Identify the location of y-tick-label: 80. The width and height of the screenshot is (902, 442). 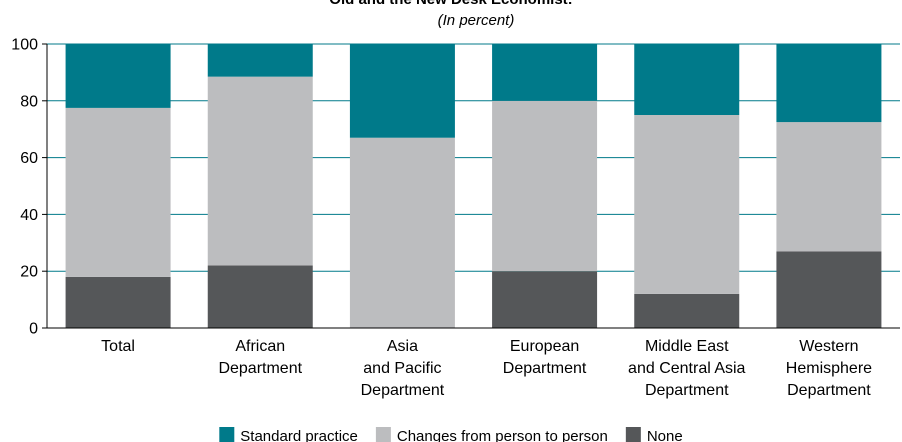
(29, 101).